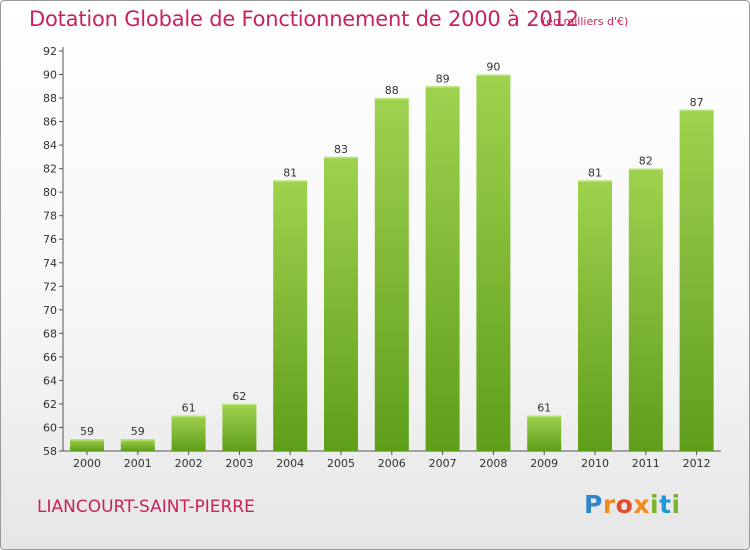 This screenshot has width=750, height=550. I want to click on logo-letter: P, so click(593, 504).